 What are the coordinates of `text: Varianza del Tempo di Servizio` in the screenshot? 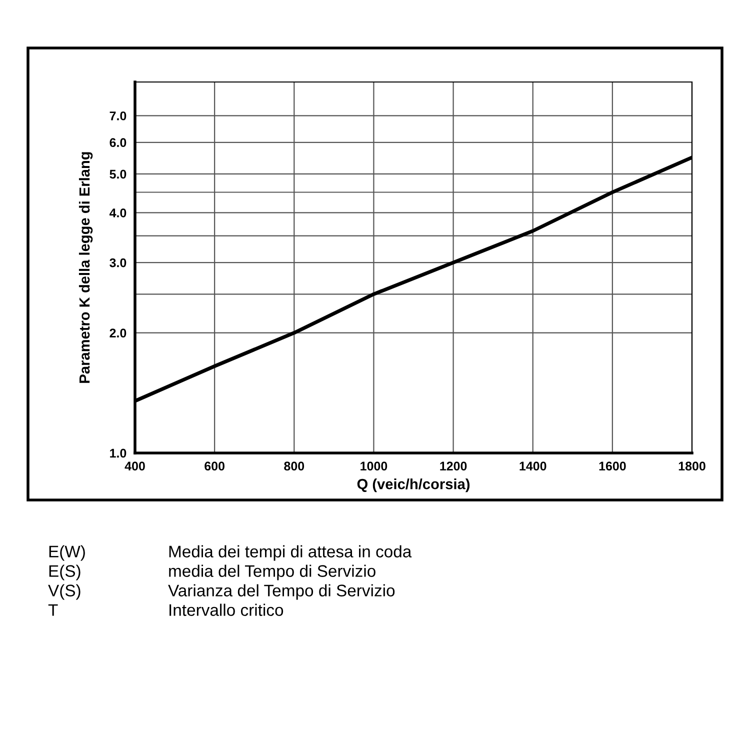 It's located at (281, 592).